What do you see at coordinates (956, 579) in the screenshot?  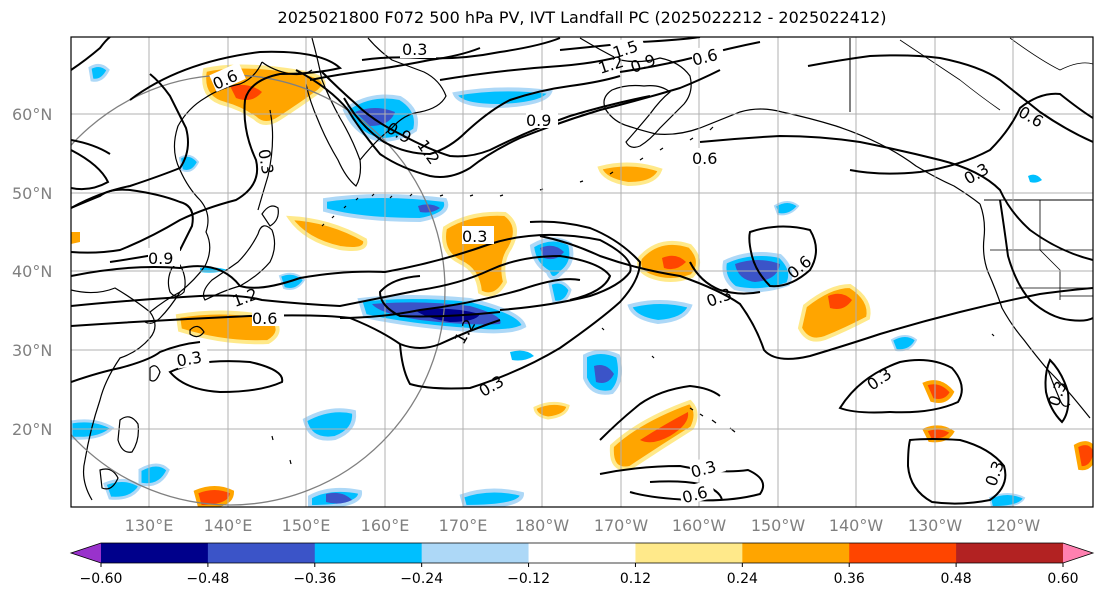 I see `colorbar-tick-label: 0.48` at bounding box center [956, 579].